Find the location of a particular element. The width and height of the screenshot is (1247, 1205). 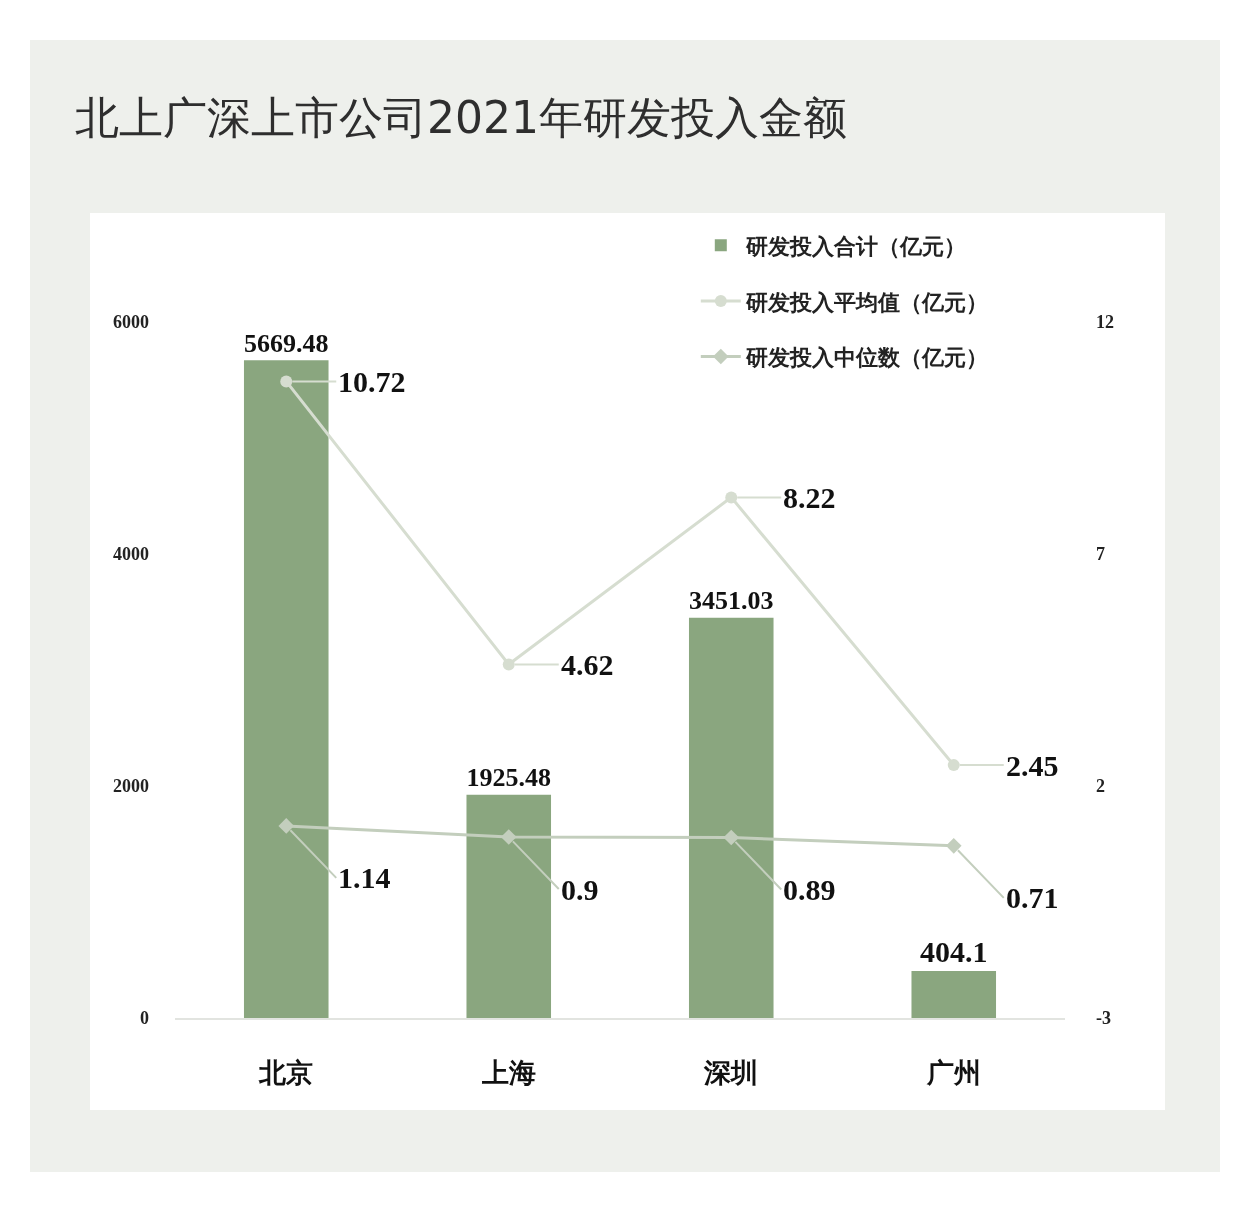

data-label: 1.14 is located at coordinates (364, 877).